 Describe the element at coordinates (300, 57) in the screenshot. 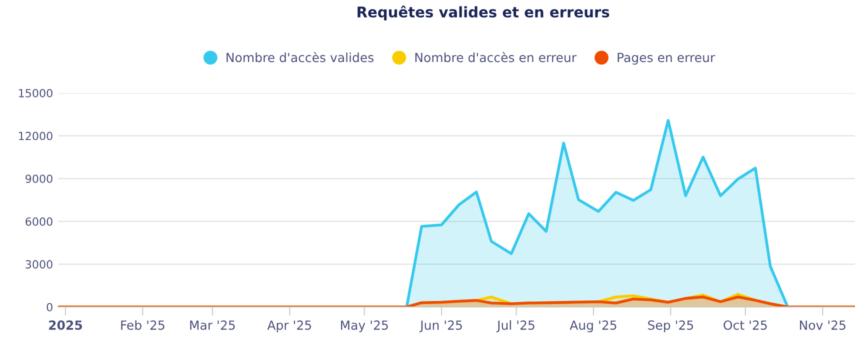

I see `legend-label: Nombre d'accès valides` at that location.